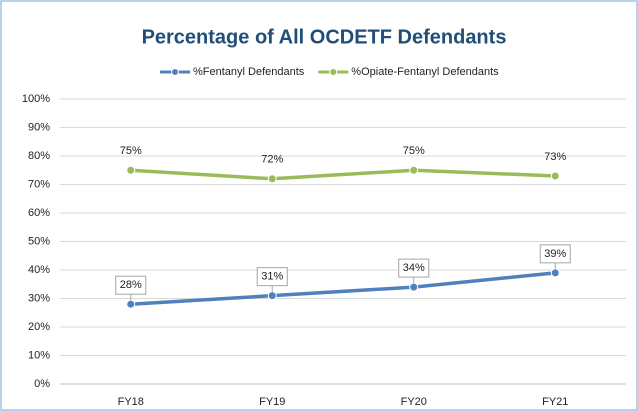  I want to click on x-tick-label: FY20, so click(414, 402).